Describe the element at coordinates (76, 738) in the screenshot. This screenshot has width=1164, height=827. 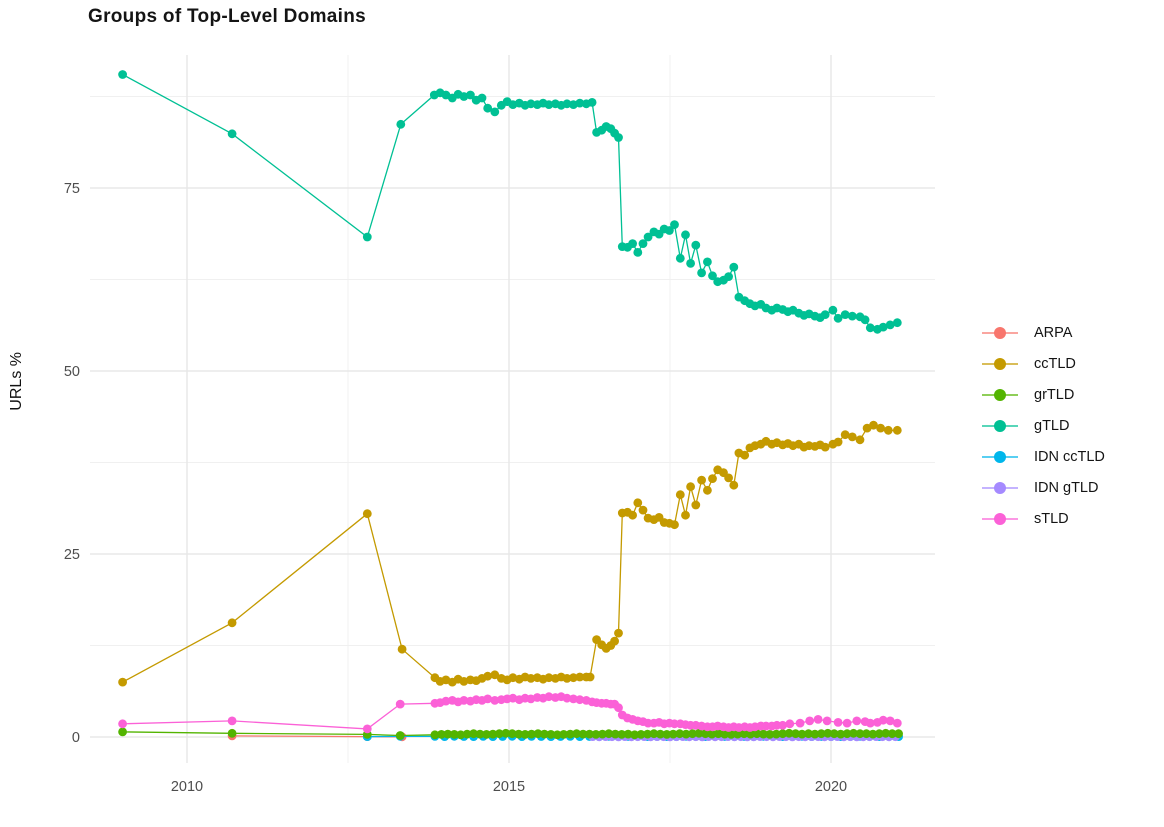
I see `y-tick-label: 0` at that location.